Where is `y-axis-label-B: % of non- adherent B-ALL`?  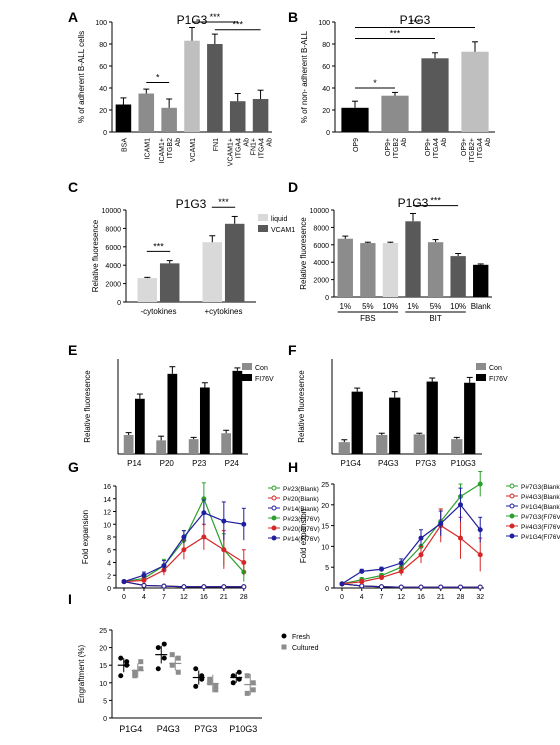 y-axis-label-B: % of non- adherent B-ALL is located at coordinates (304, 76).